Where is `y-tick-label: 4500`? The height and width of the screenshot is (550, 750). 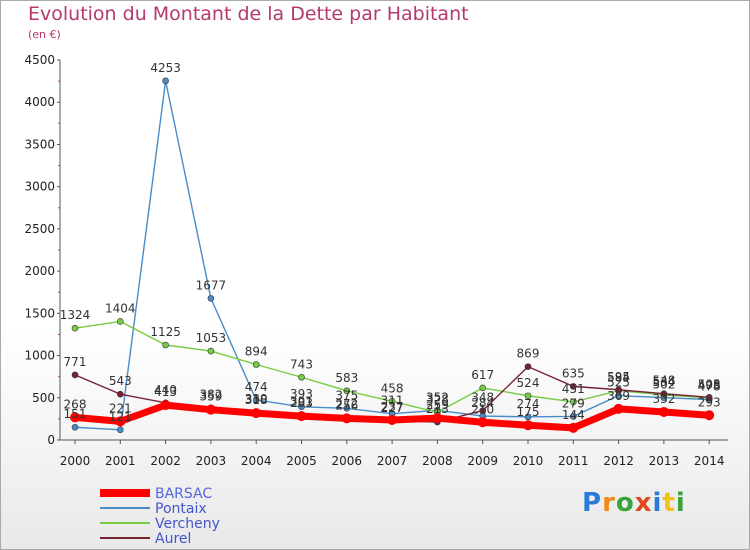 y-tick-label: 4500 is located at coordinates (39, 60).